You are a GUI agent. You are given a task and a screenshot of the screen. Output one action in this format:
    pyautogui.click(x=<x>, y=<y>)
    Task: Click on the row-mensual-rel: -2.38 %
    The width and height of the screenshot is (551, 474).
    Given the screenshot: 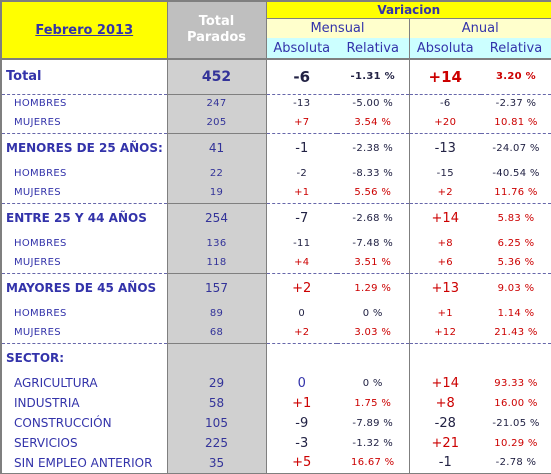 What is the action you would take?
    pyautogui.click(x=373, y=147)
    